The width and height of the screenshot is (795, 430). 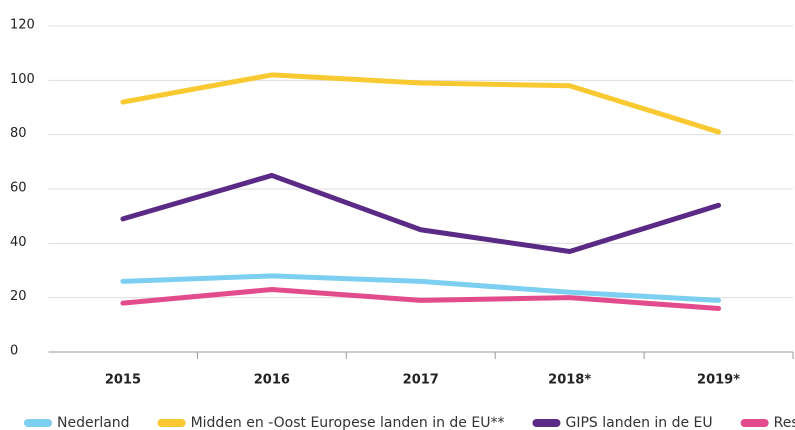 I want to click on legend-label: GIPS landen in de EU, so click(x=638, y=422).